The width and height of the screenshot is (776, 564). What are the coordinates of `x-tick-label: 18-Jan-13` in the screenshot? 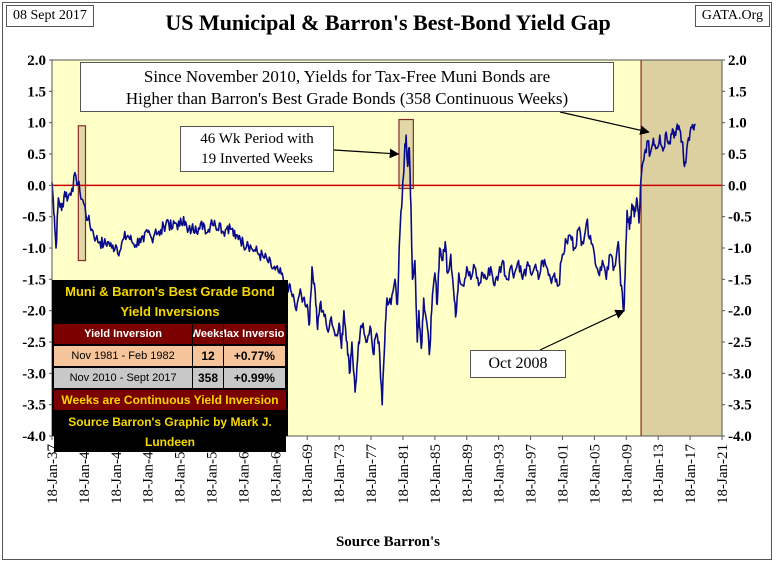 It's located at (659, 474).